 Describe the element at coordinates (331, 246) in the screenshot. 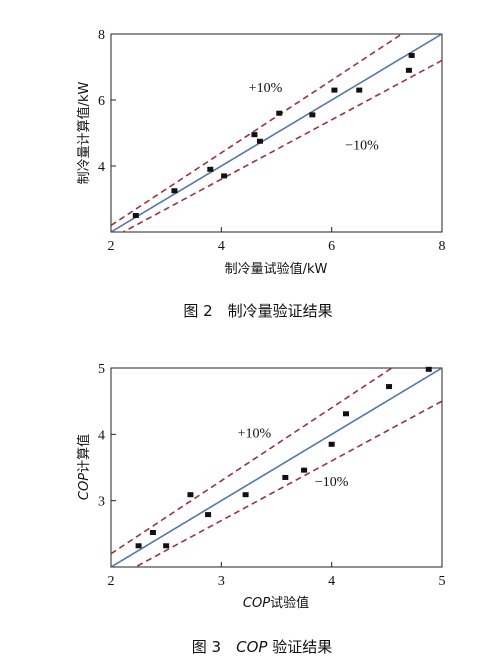

I see `x-tick-label: 6` at that location.